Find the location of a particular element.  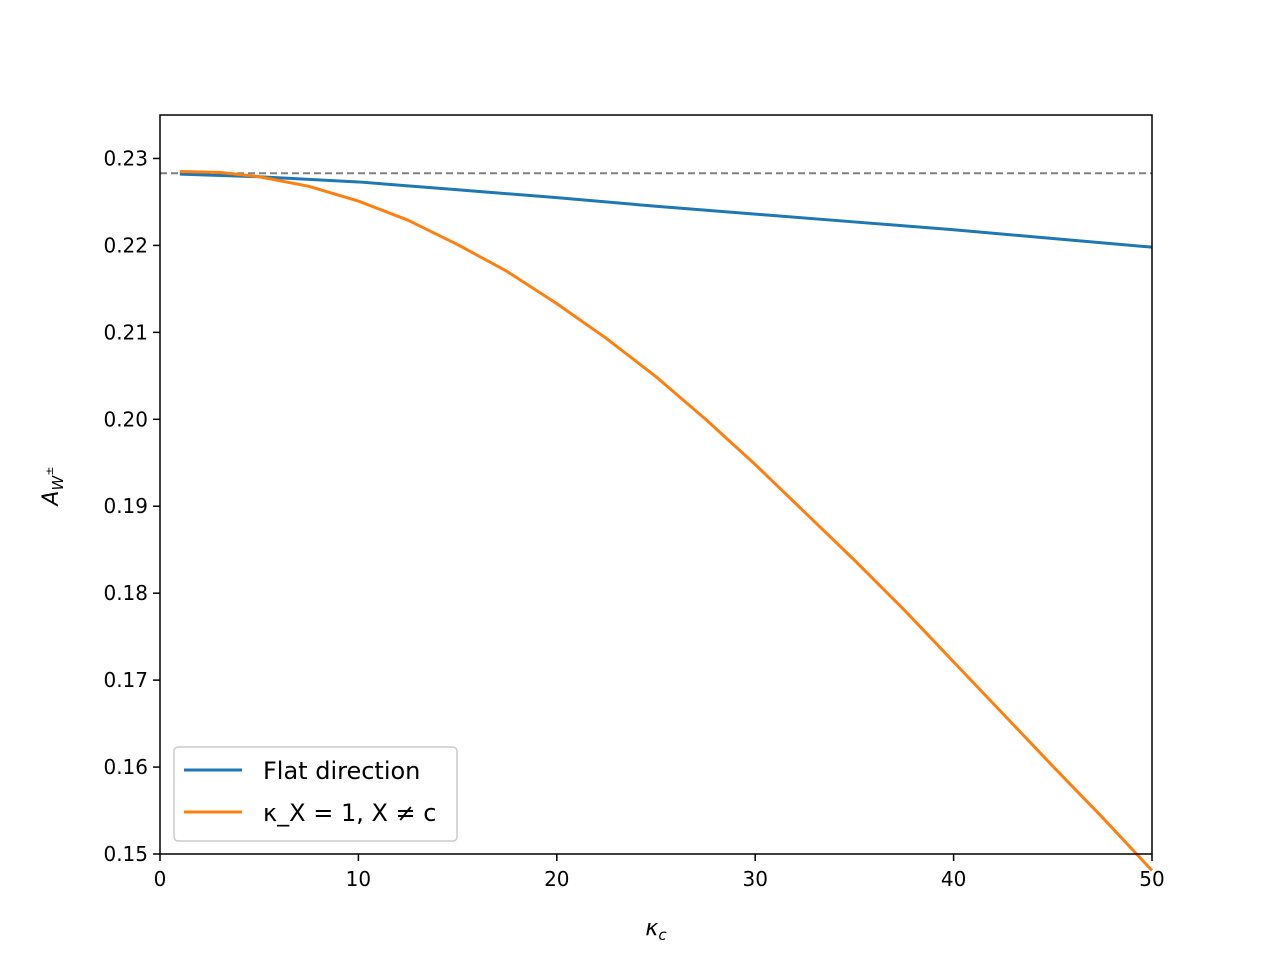

x-tick-label: 30 is located at coordinates (754, 879).